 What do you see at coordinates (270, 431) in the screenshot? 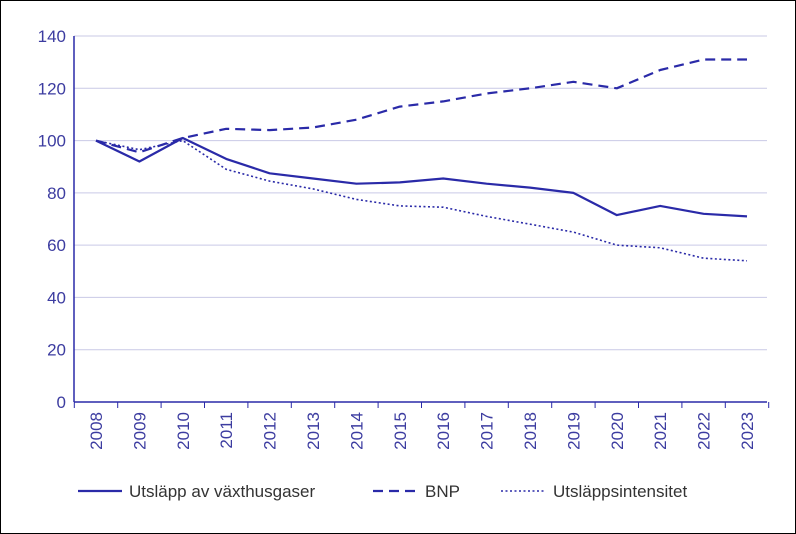
I see `x-tick-label: 2012` at bounding box center [270, 431].